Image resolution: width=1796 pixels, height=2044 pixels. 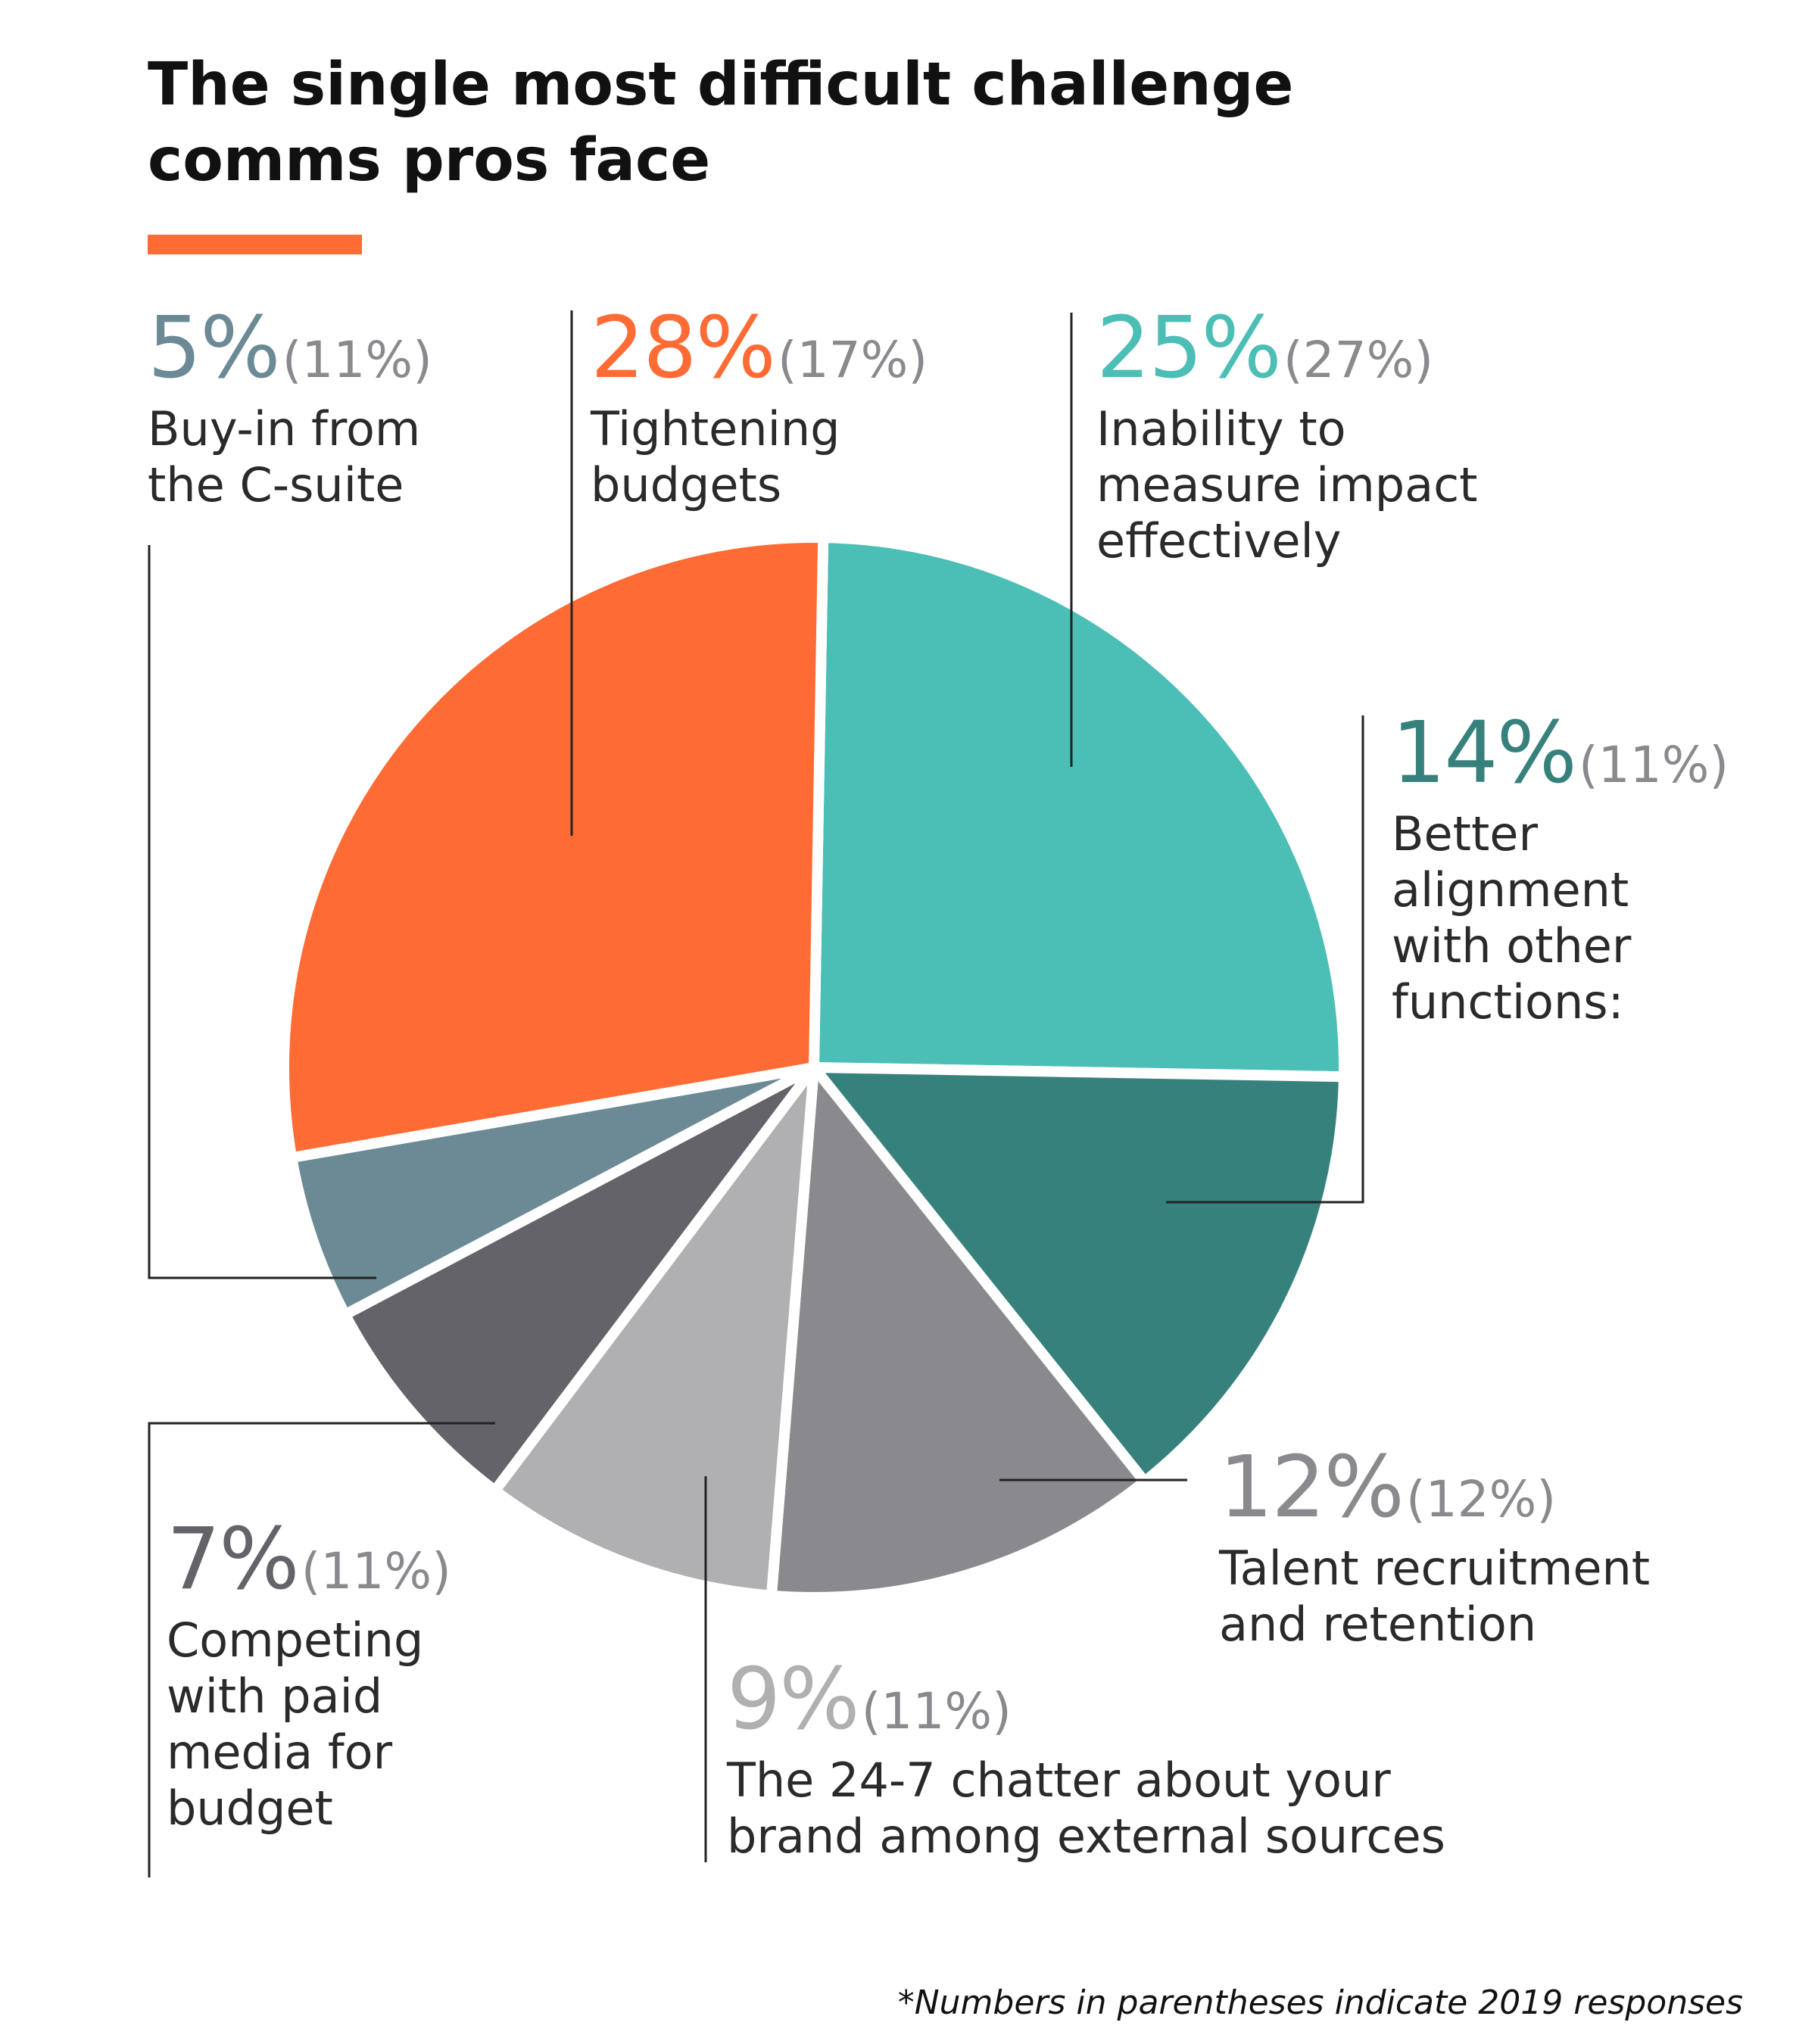 I want to click on talent-previous: (12%), so click(x=1481, y=1499).